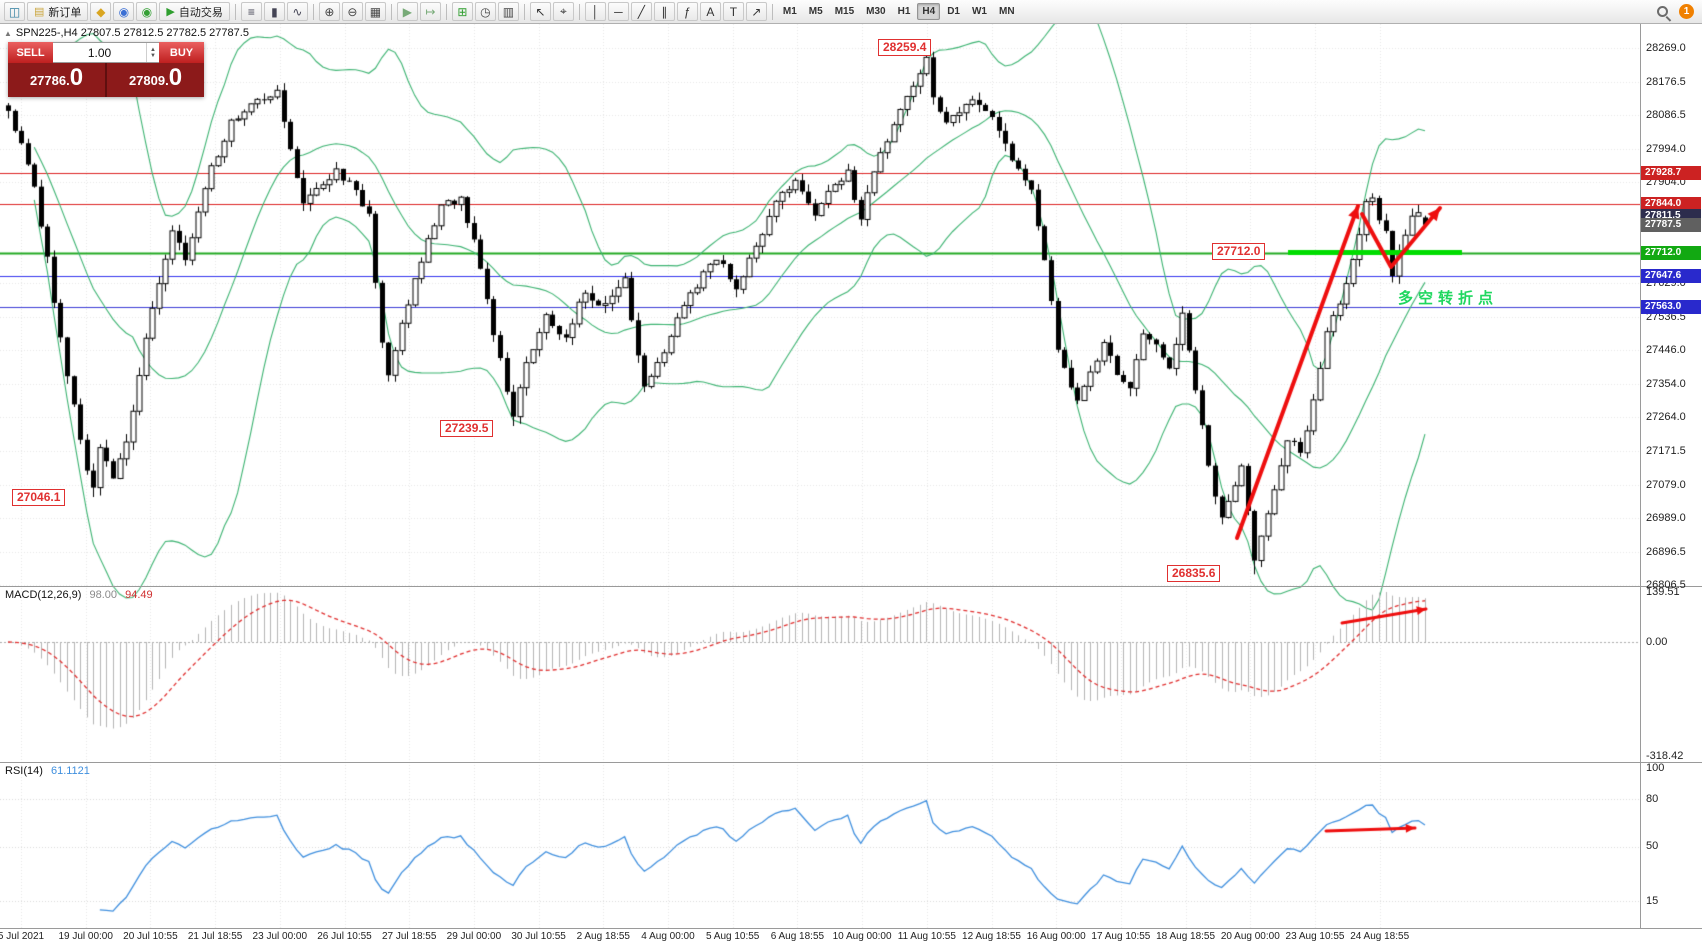 The width and height of the screenshot is (1702, 946). Describe the element at coordinates (710, 11) in the screenshot. I see `text-tool-button: A` at that location.